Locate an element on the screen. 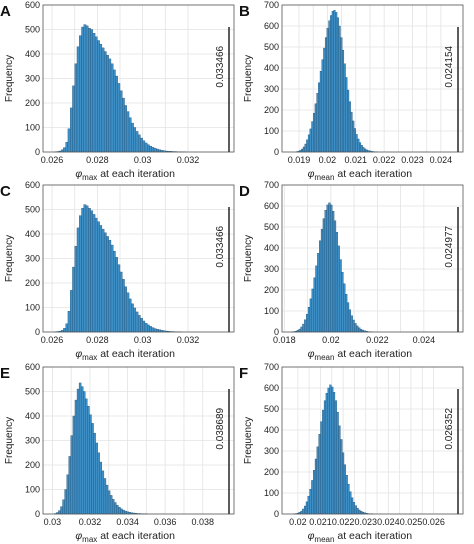 Image resolution: width=474 pixels, height=544 pixels. x-tick-label: 0.022 is located at coordinates (377, 340).